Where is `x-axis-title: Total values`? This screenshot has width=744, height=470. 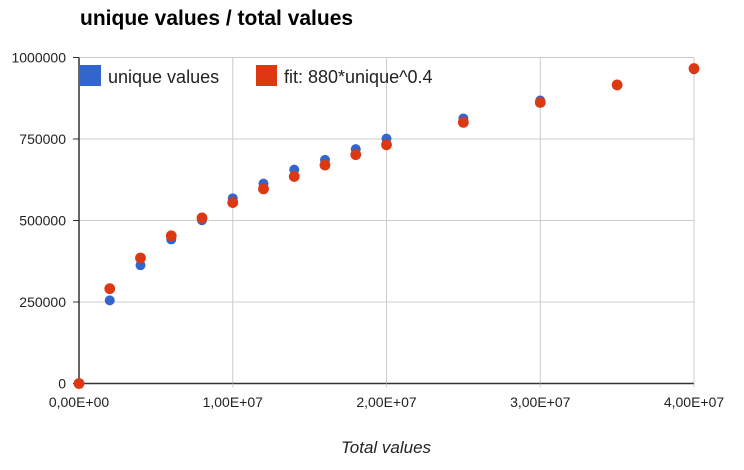
x-axis-title: Total values is located at coordinates (386, 447).